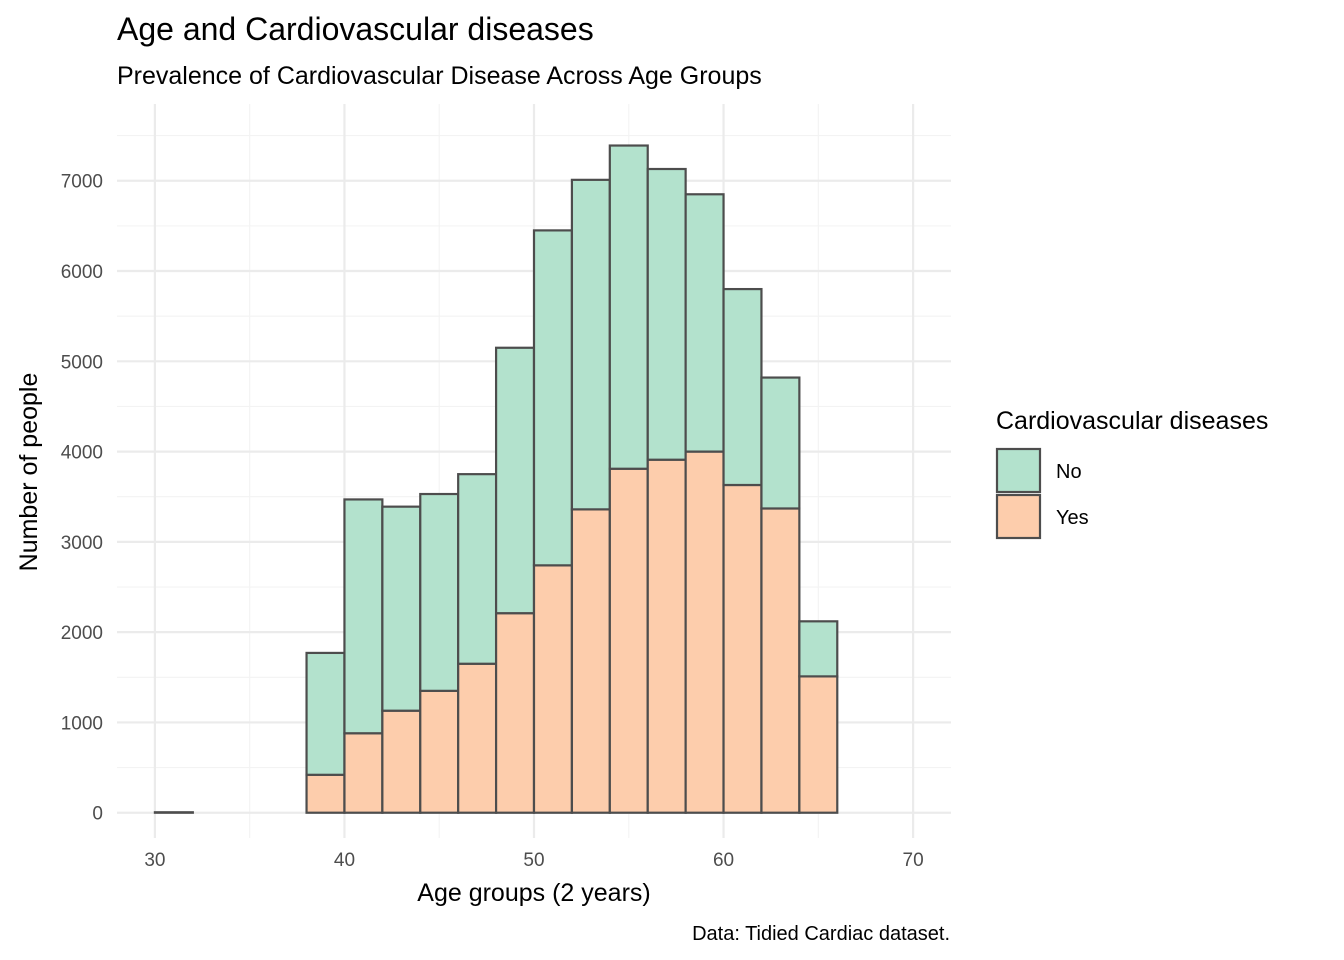 The height and width of the screenshot is (960, 1344). Describe the element at coordinates (82, 723) in the screenshot. I see `y-tick-label: 1000` at that location.